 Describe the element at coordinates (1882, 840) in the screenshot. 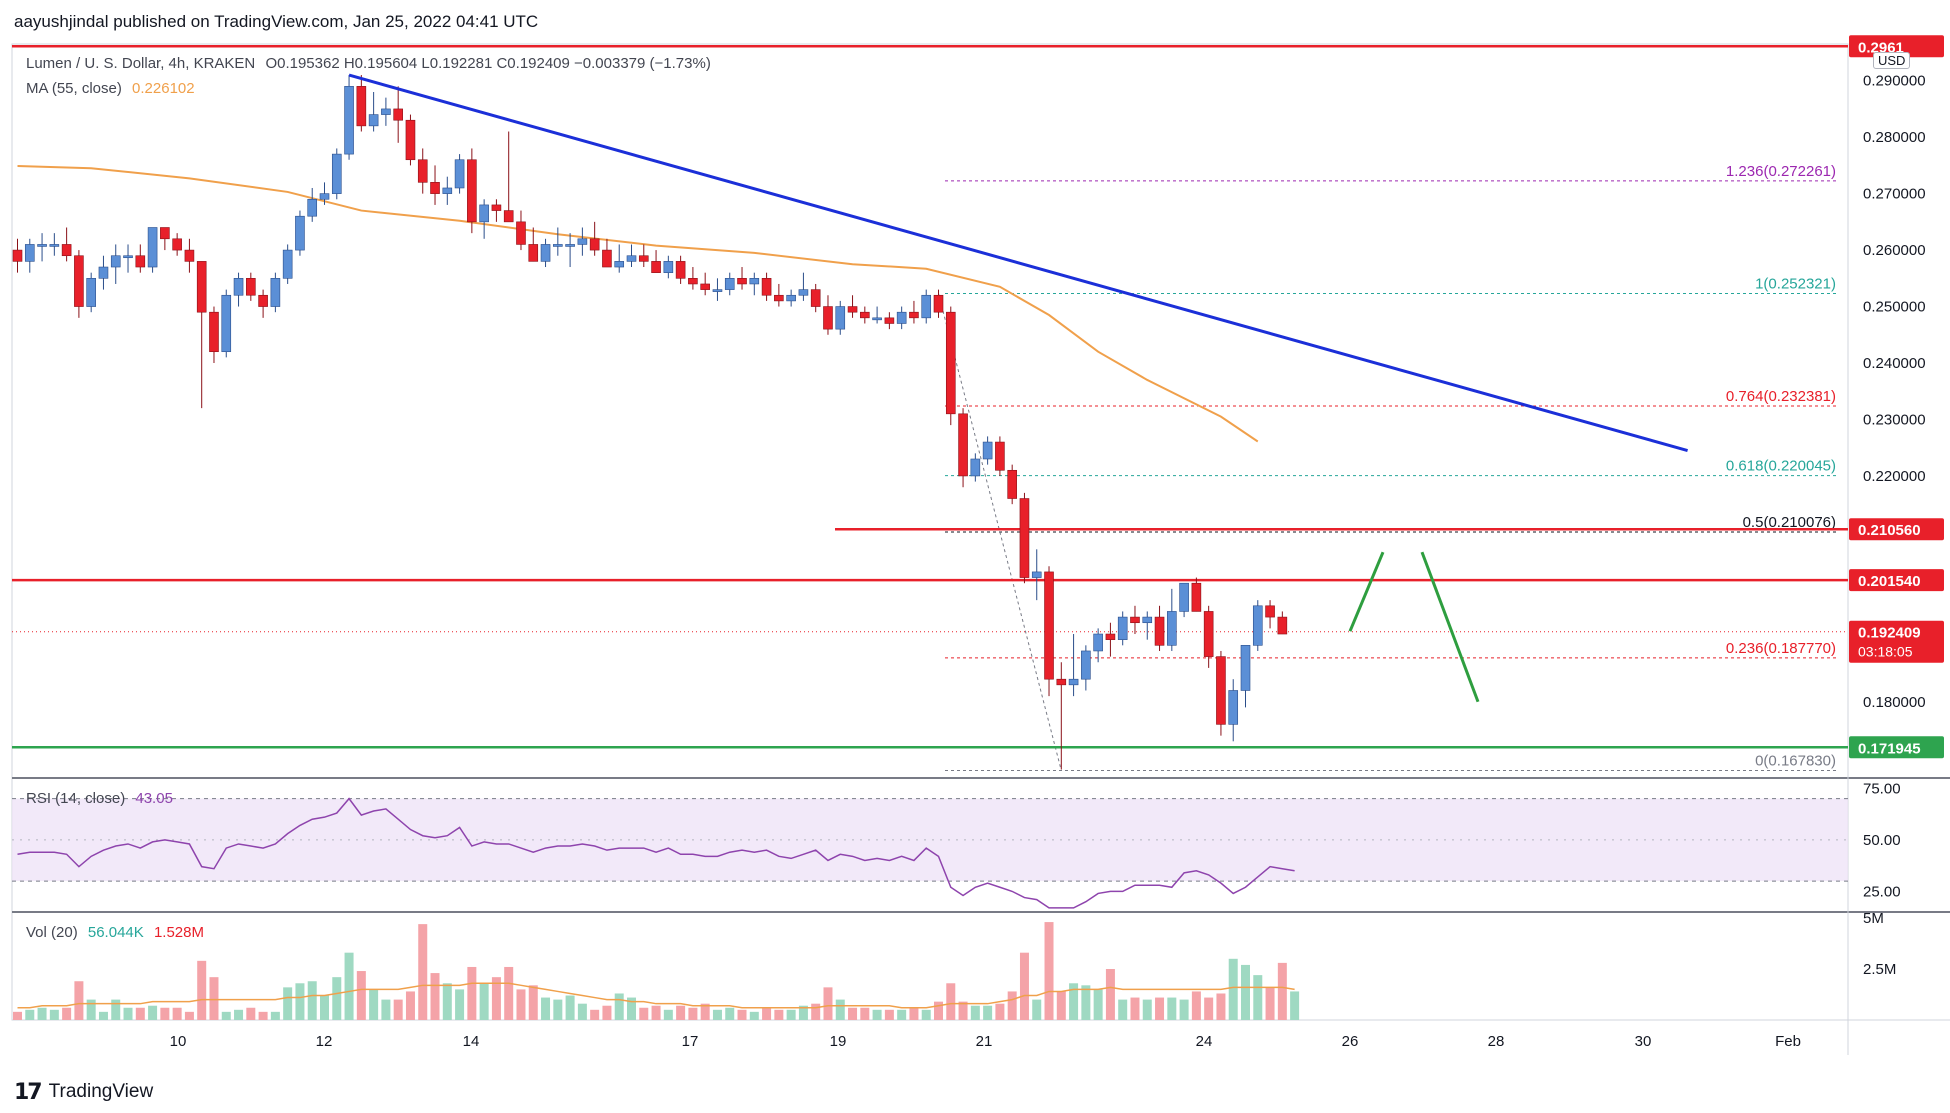

I see `rsi-tick-label: 50.00` at that location.